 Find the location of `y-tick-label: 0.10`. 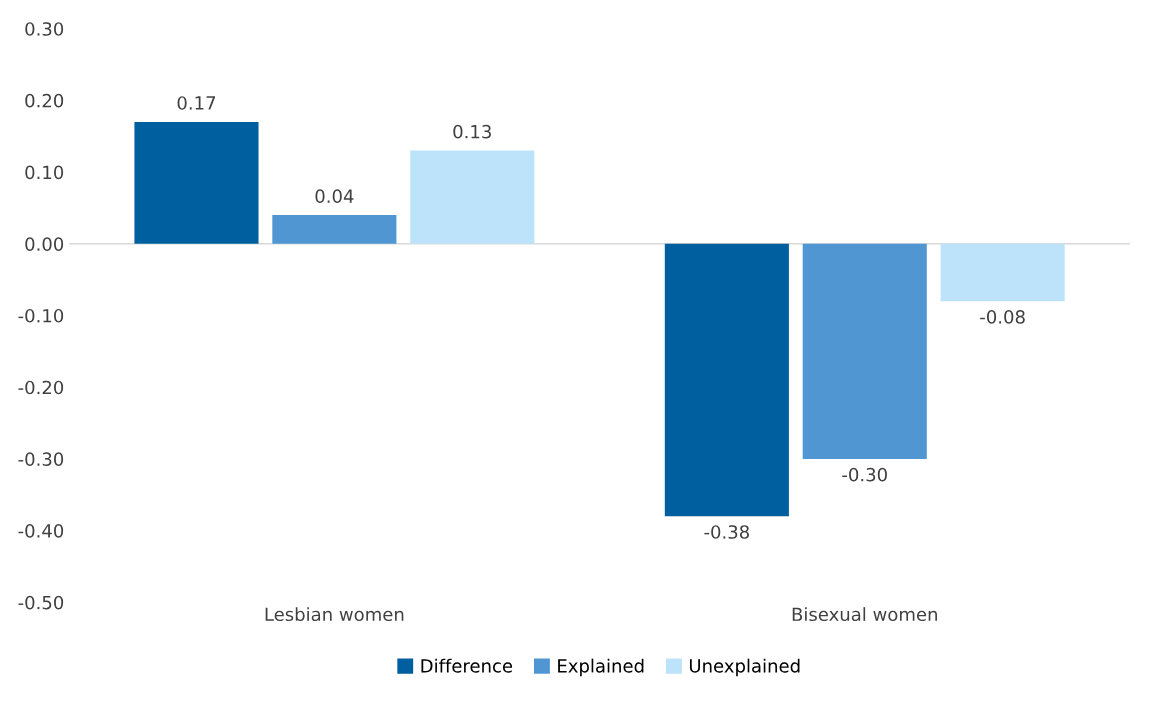

y-tick-label: 0.10 is located at coordinates (44, 172).